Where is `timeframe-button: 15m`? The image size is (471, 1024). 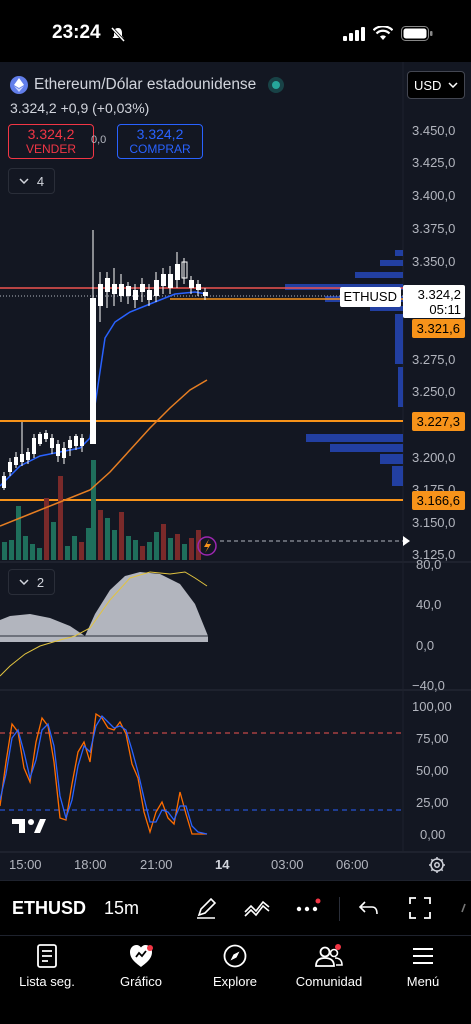 timeframe-button: 15m is located at coordinates (122, 908).